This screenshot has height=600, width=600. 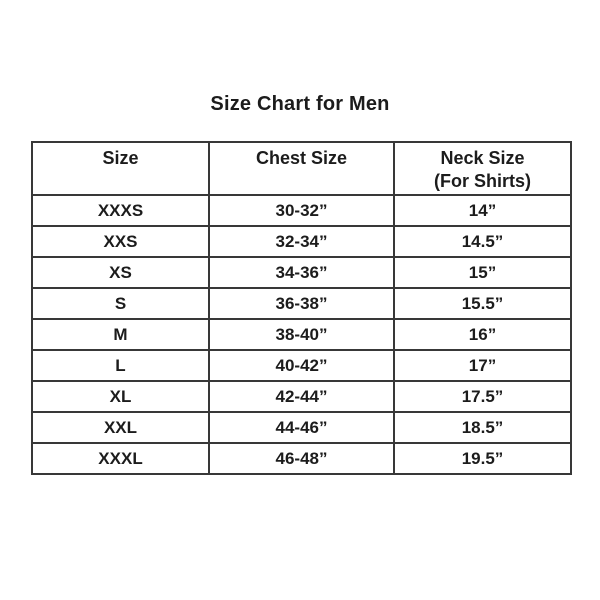 I want to click on table-row: M 38-40” 16”, so click(x=301, y=334).